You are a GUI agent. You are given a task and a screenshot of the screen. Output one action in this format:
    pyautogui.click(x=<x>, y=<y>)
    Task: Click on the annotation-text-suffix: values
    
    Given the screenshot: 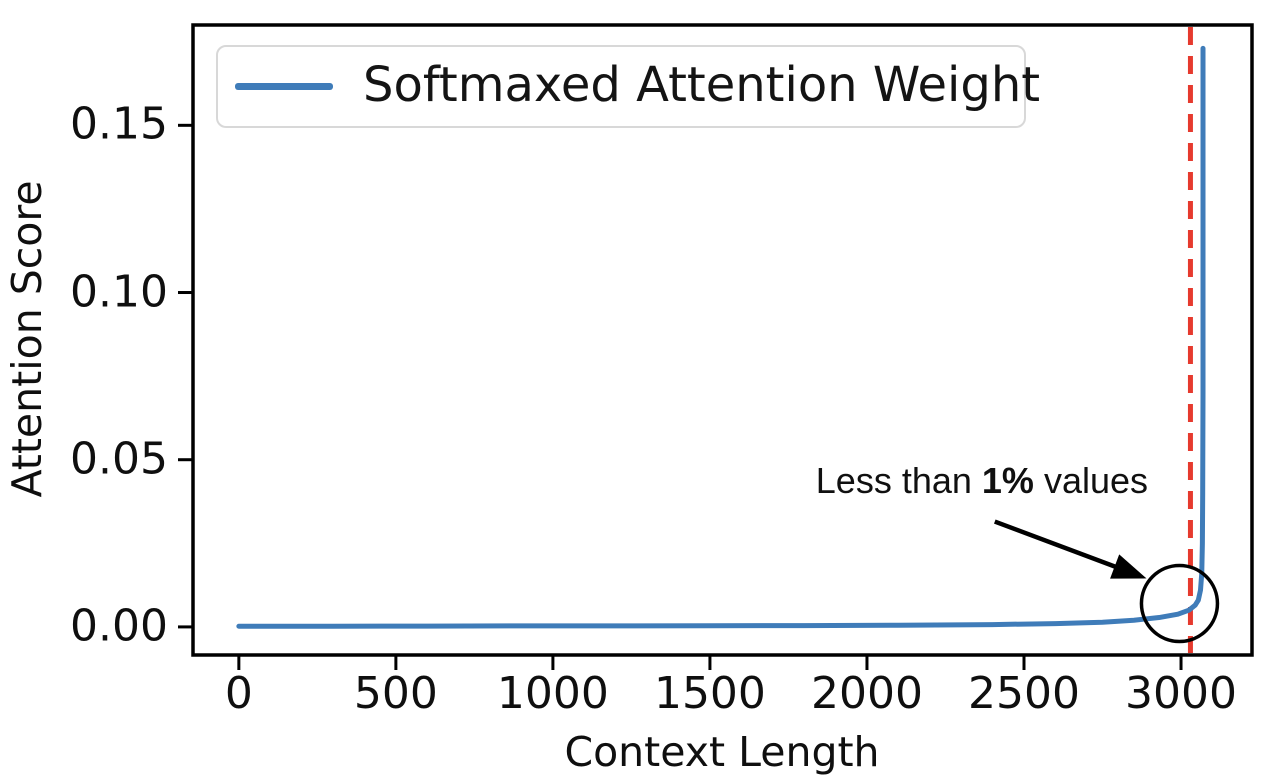 What is the action you would take?
    pyautogui.click(x=1091, y=481)
    